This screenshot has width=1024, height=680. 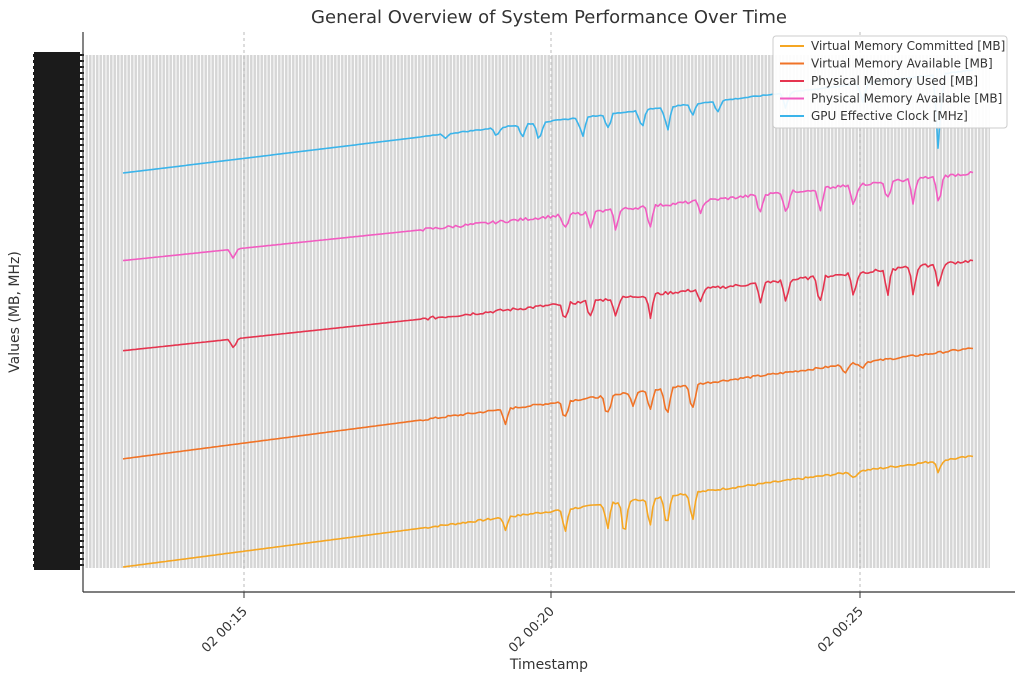 I want to click on legend-label: Virtual Memory Available [MB], so click(x=902, y=64).